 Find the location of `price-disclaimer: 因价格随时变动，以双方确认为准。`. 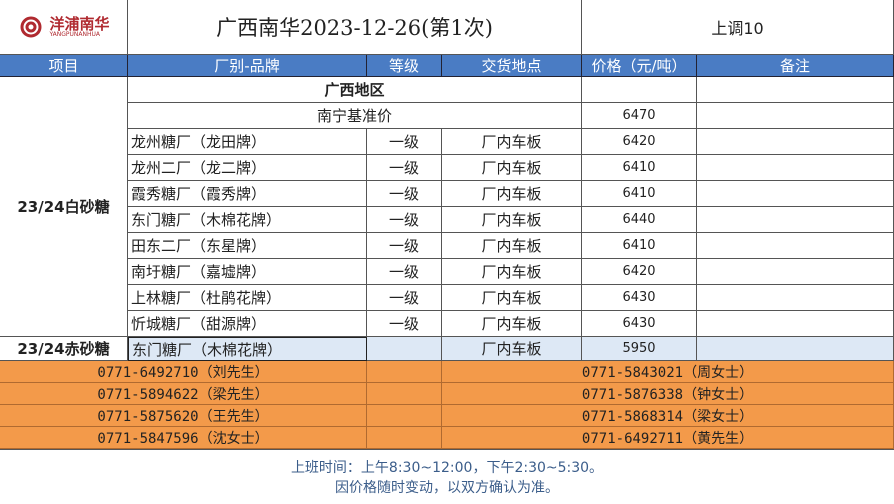

price-disclaimer: 因价格随时变动，以双方确认为准。 is located at coordinates (447, 488).